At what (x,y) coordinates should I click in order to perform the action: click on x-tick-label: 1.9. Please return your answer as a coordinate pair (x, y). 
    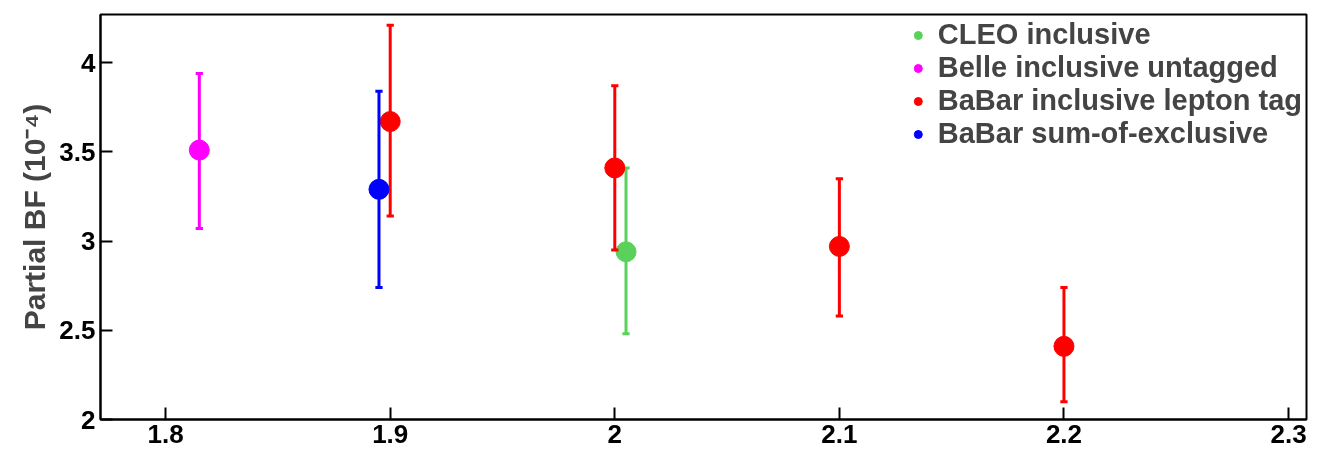
    Looking at the image, I should click on (390, 433).